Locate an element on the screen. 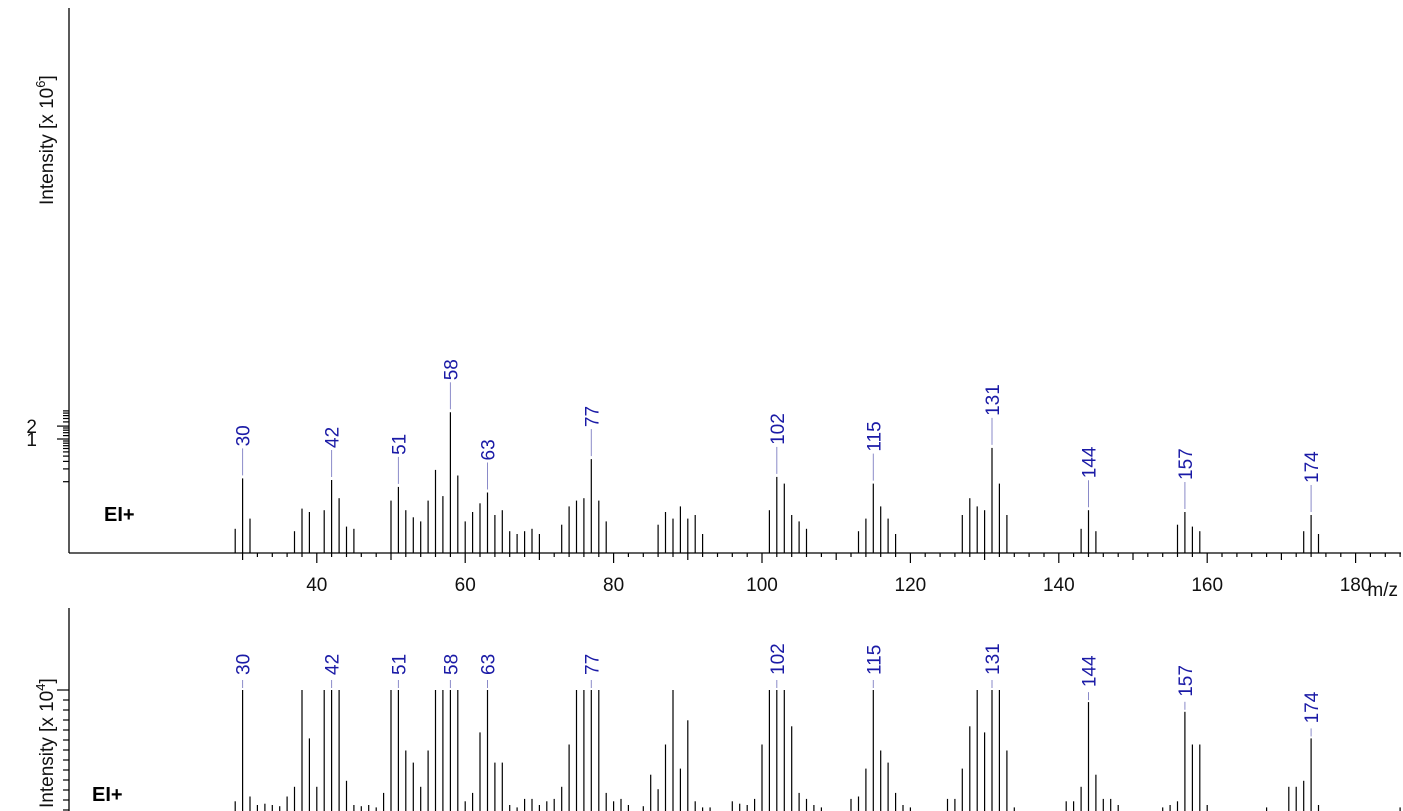  top-y-axis-exponent: 6 is located at coordinates (40, 84).